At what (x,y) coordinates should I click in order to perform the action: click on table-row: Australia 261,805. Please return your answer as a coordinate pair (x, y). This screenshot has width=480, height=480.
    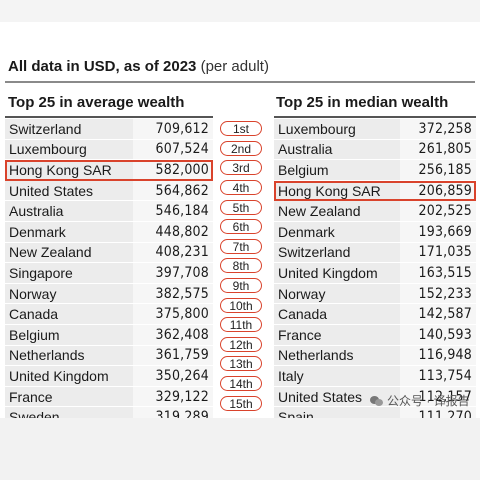
    Looking at the image, I should click on (375, 150).